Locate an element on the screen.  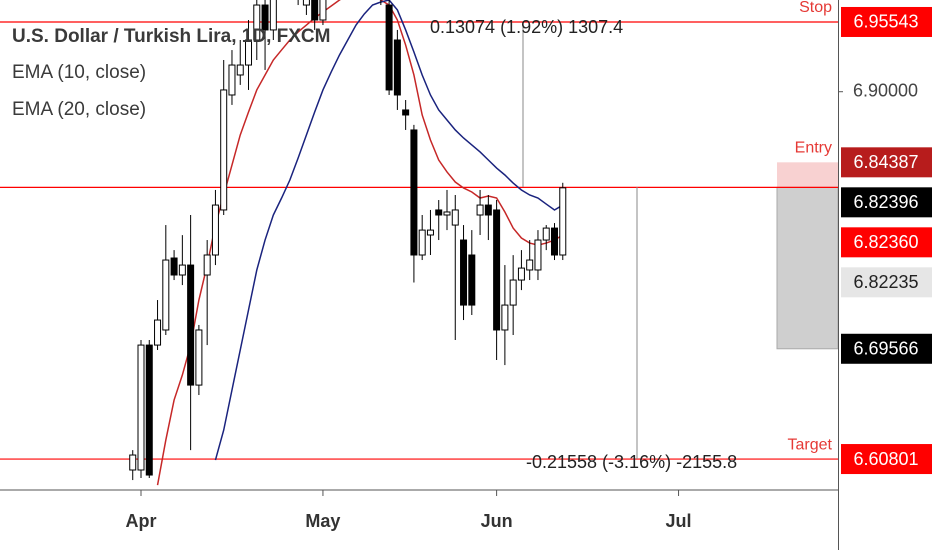
level-name: Target is located at coordinates (810, 444).